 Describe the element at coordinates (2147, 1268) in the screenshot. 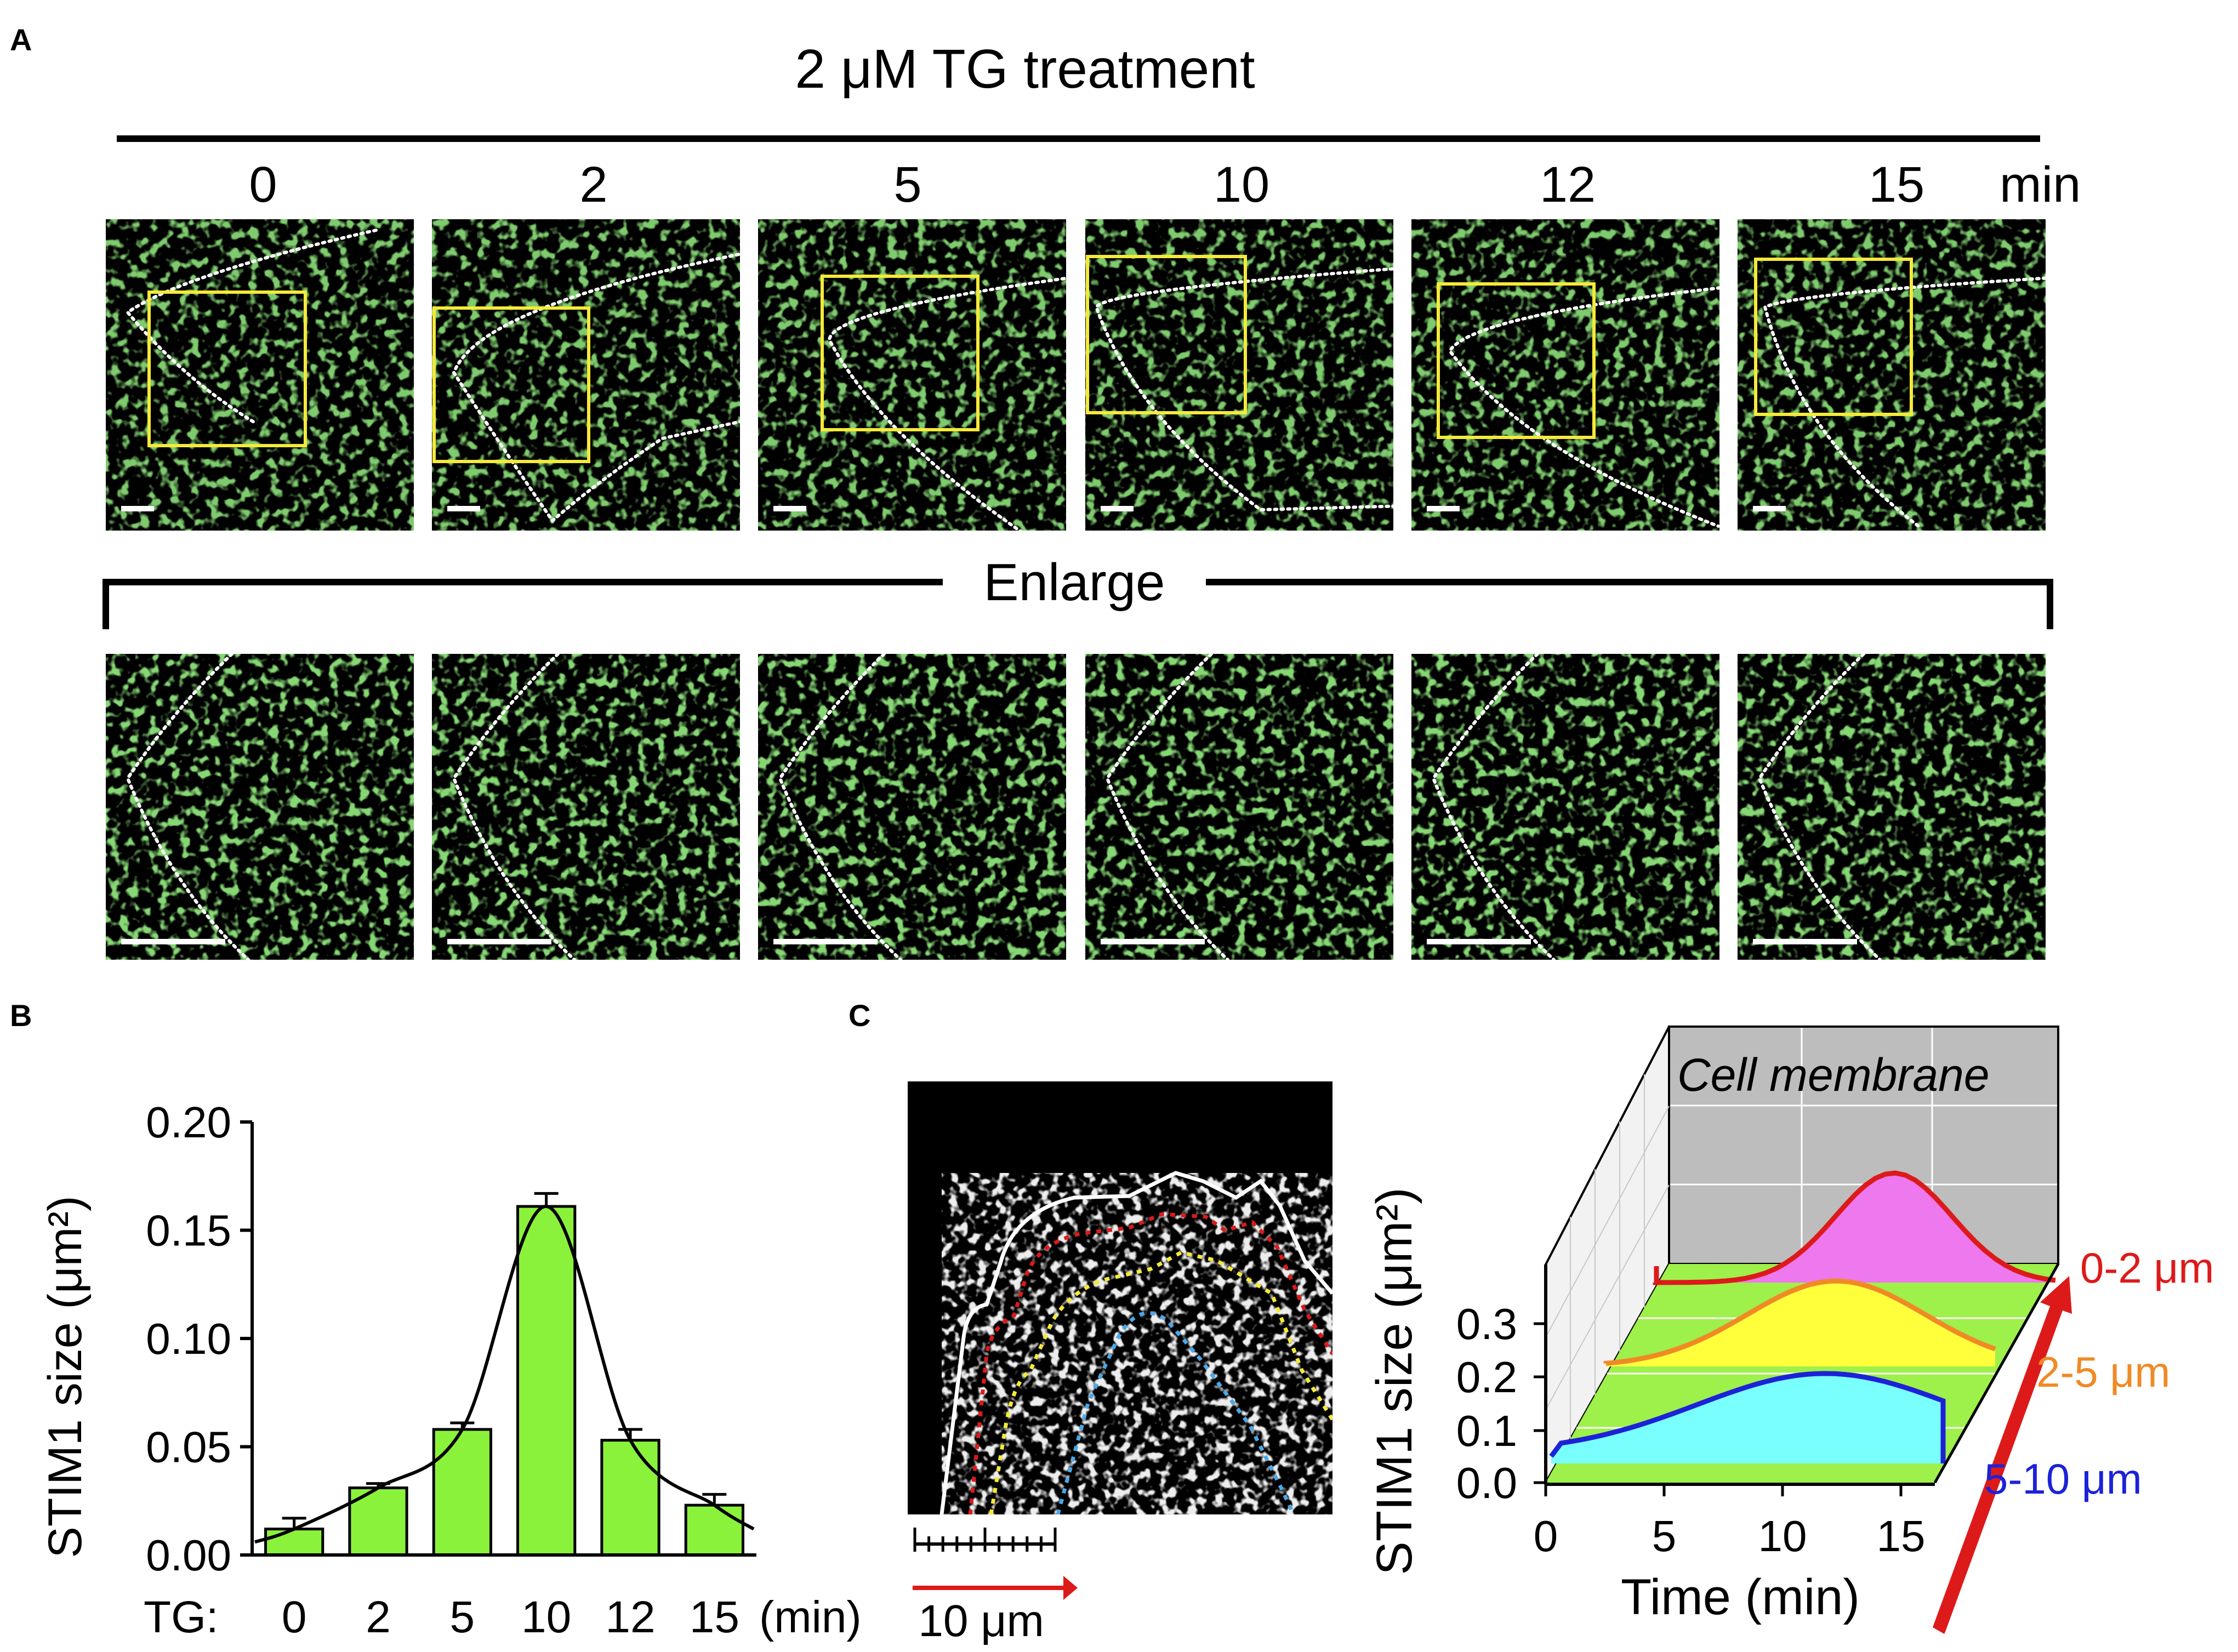

I see `band-label-0-2: 0-2 μm` at that location.